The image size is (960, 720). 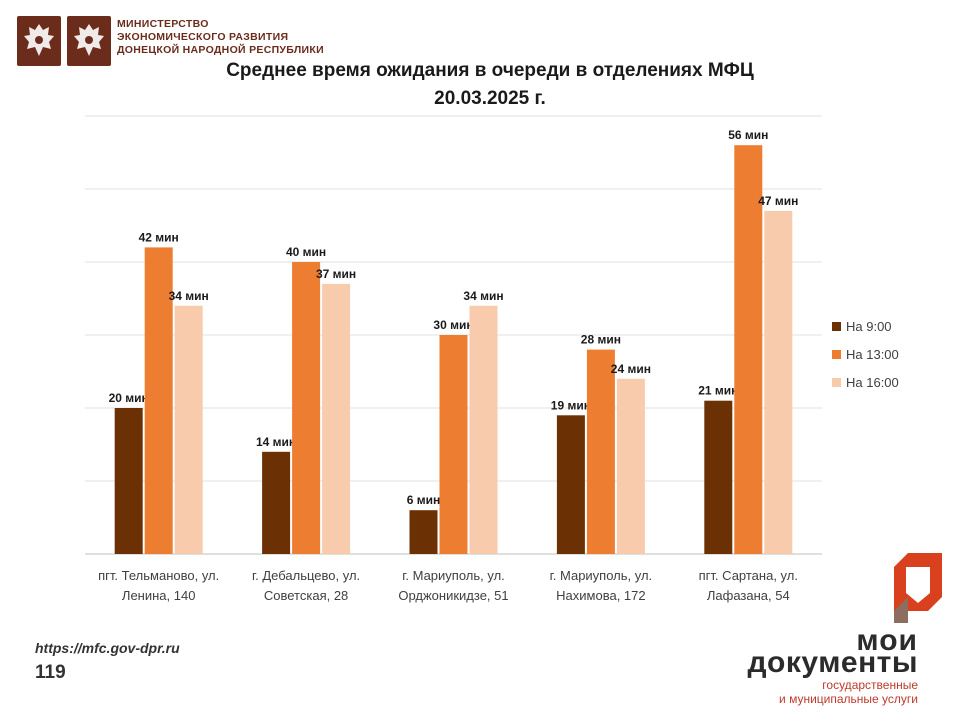 I want to click on data-label: 37 мин, so click(x=336, y=274).